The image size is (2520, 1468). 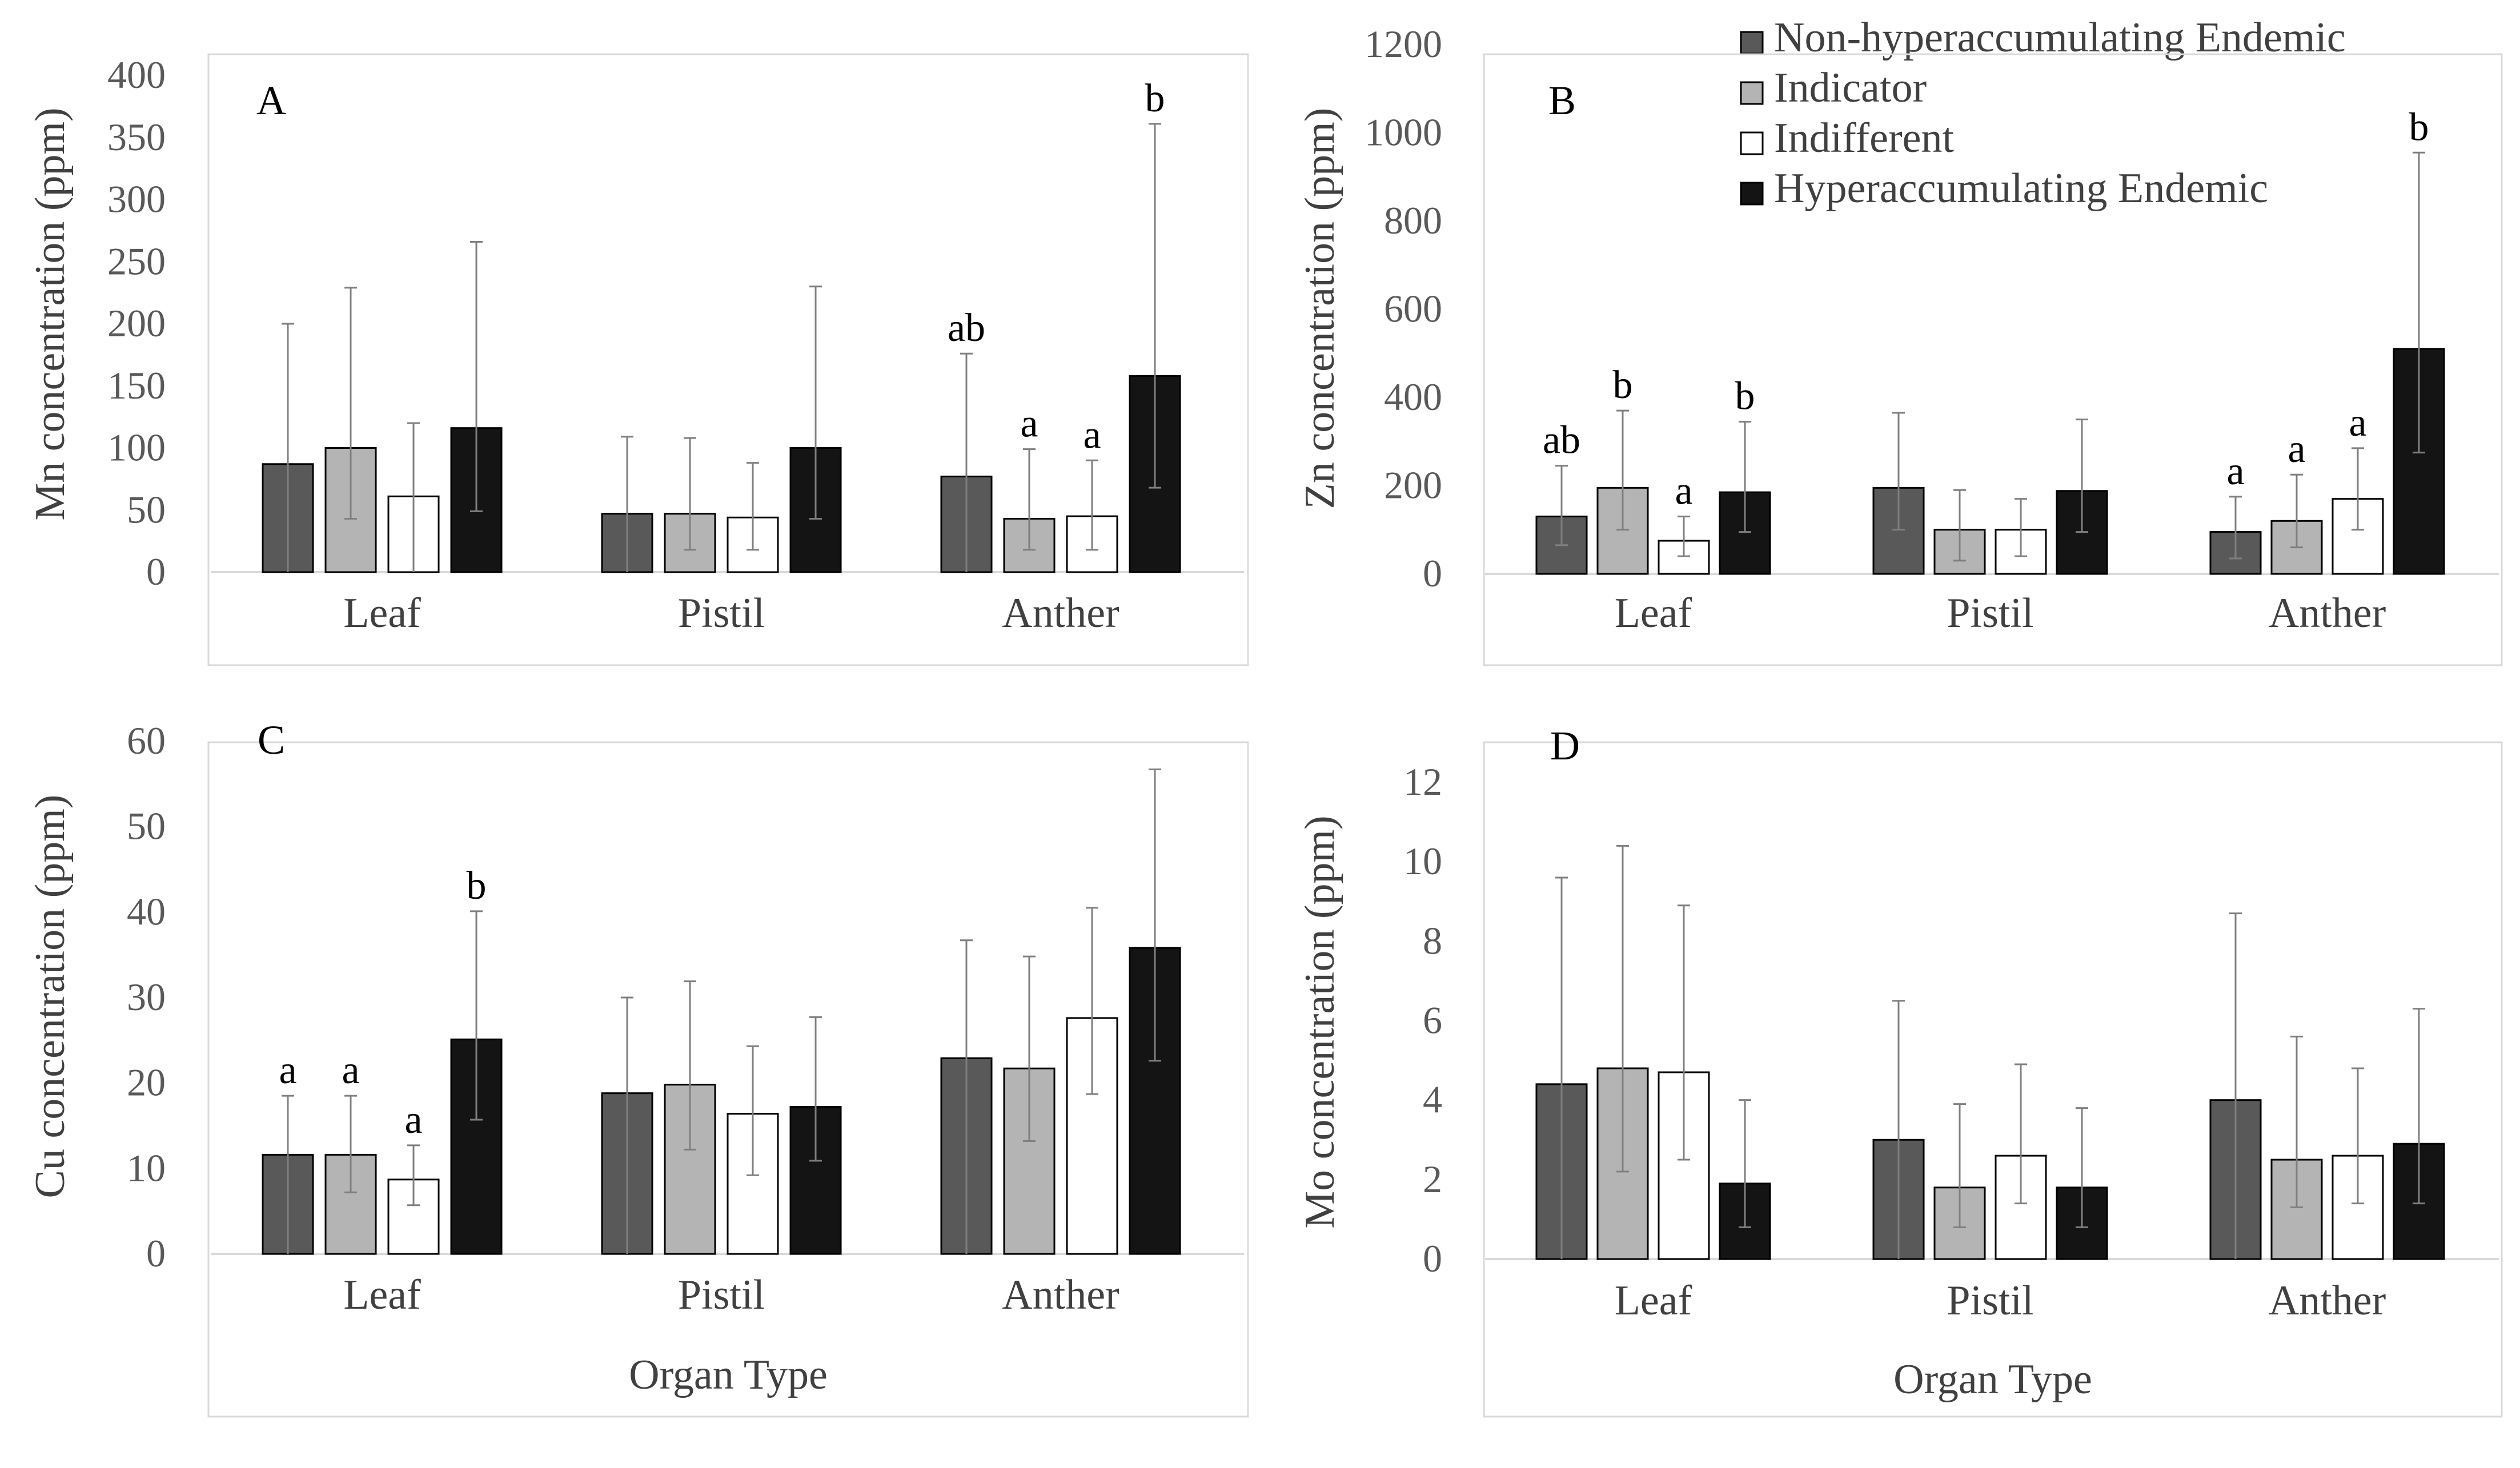 What do you see at coordinates (2060, 37) in the screenshot?
I see `legend-label: Non-hyperaccumulating Endemic` at bounding box center [2060, 37].